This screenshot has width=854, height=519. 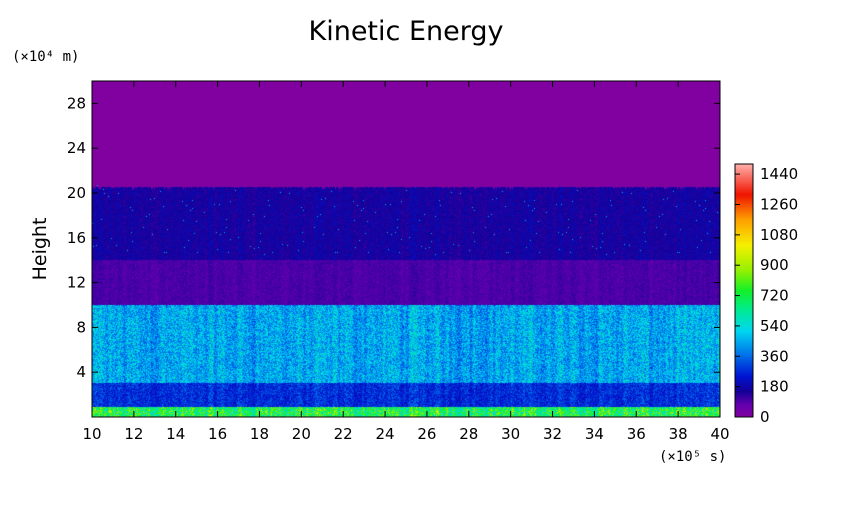 What do you see at coordinates (779, 235) in the screenshot?
I see `colorbar-tick-label: 1080` at bounding box center [779, 235].